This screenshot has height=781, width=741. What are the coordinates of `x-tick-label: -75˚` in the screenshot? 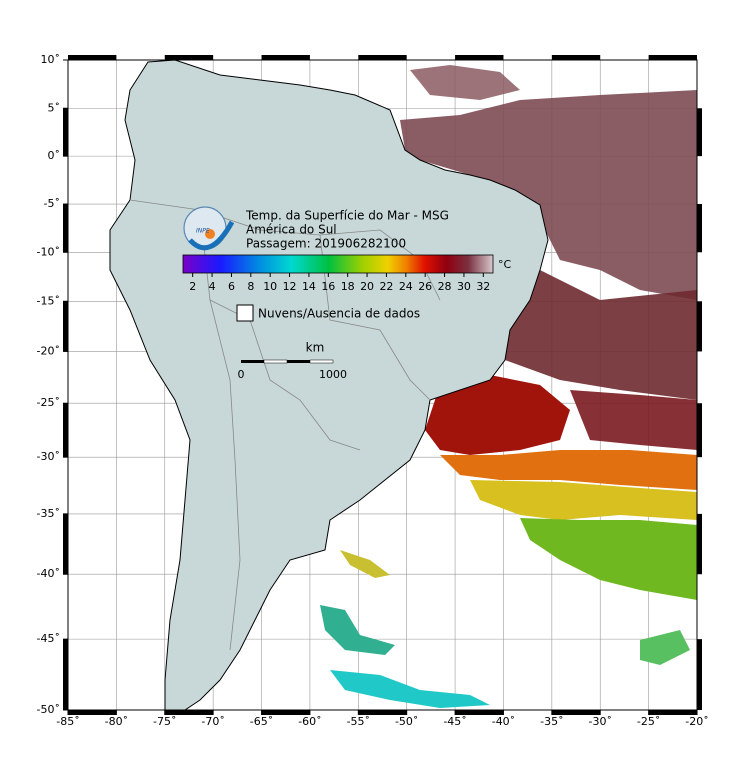 It's located at (164, 721).